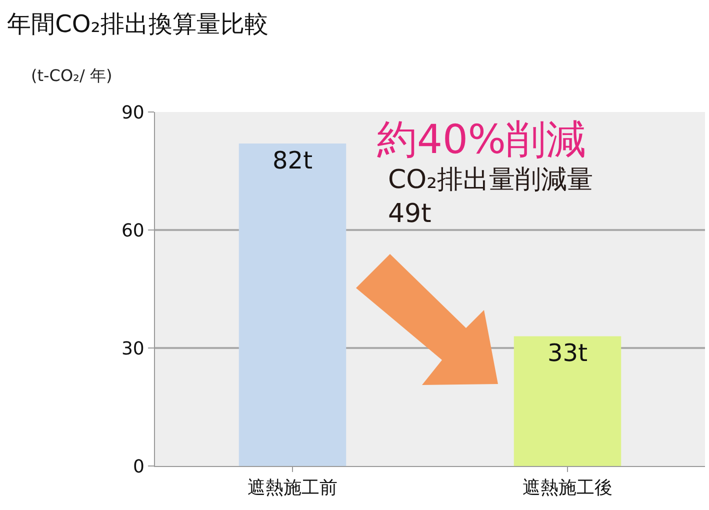 The height and width of the screenshot is (510, 709). Describe the element at coordinates (292, 160) in the screenshot. I see `data-label: 82t` at that location.